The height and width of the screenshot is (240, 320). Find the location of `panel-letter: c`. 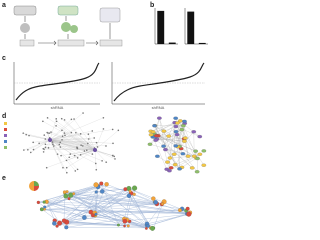

panel-letter: c is located at coordinates (4, 58).